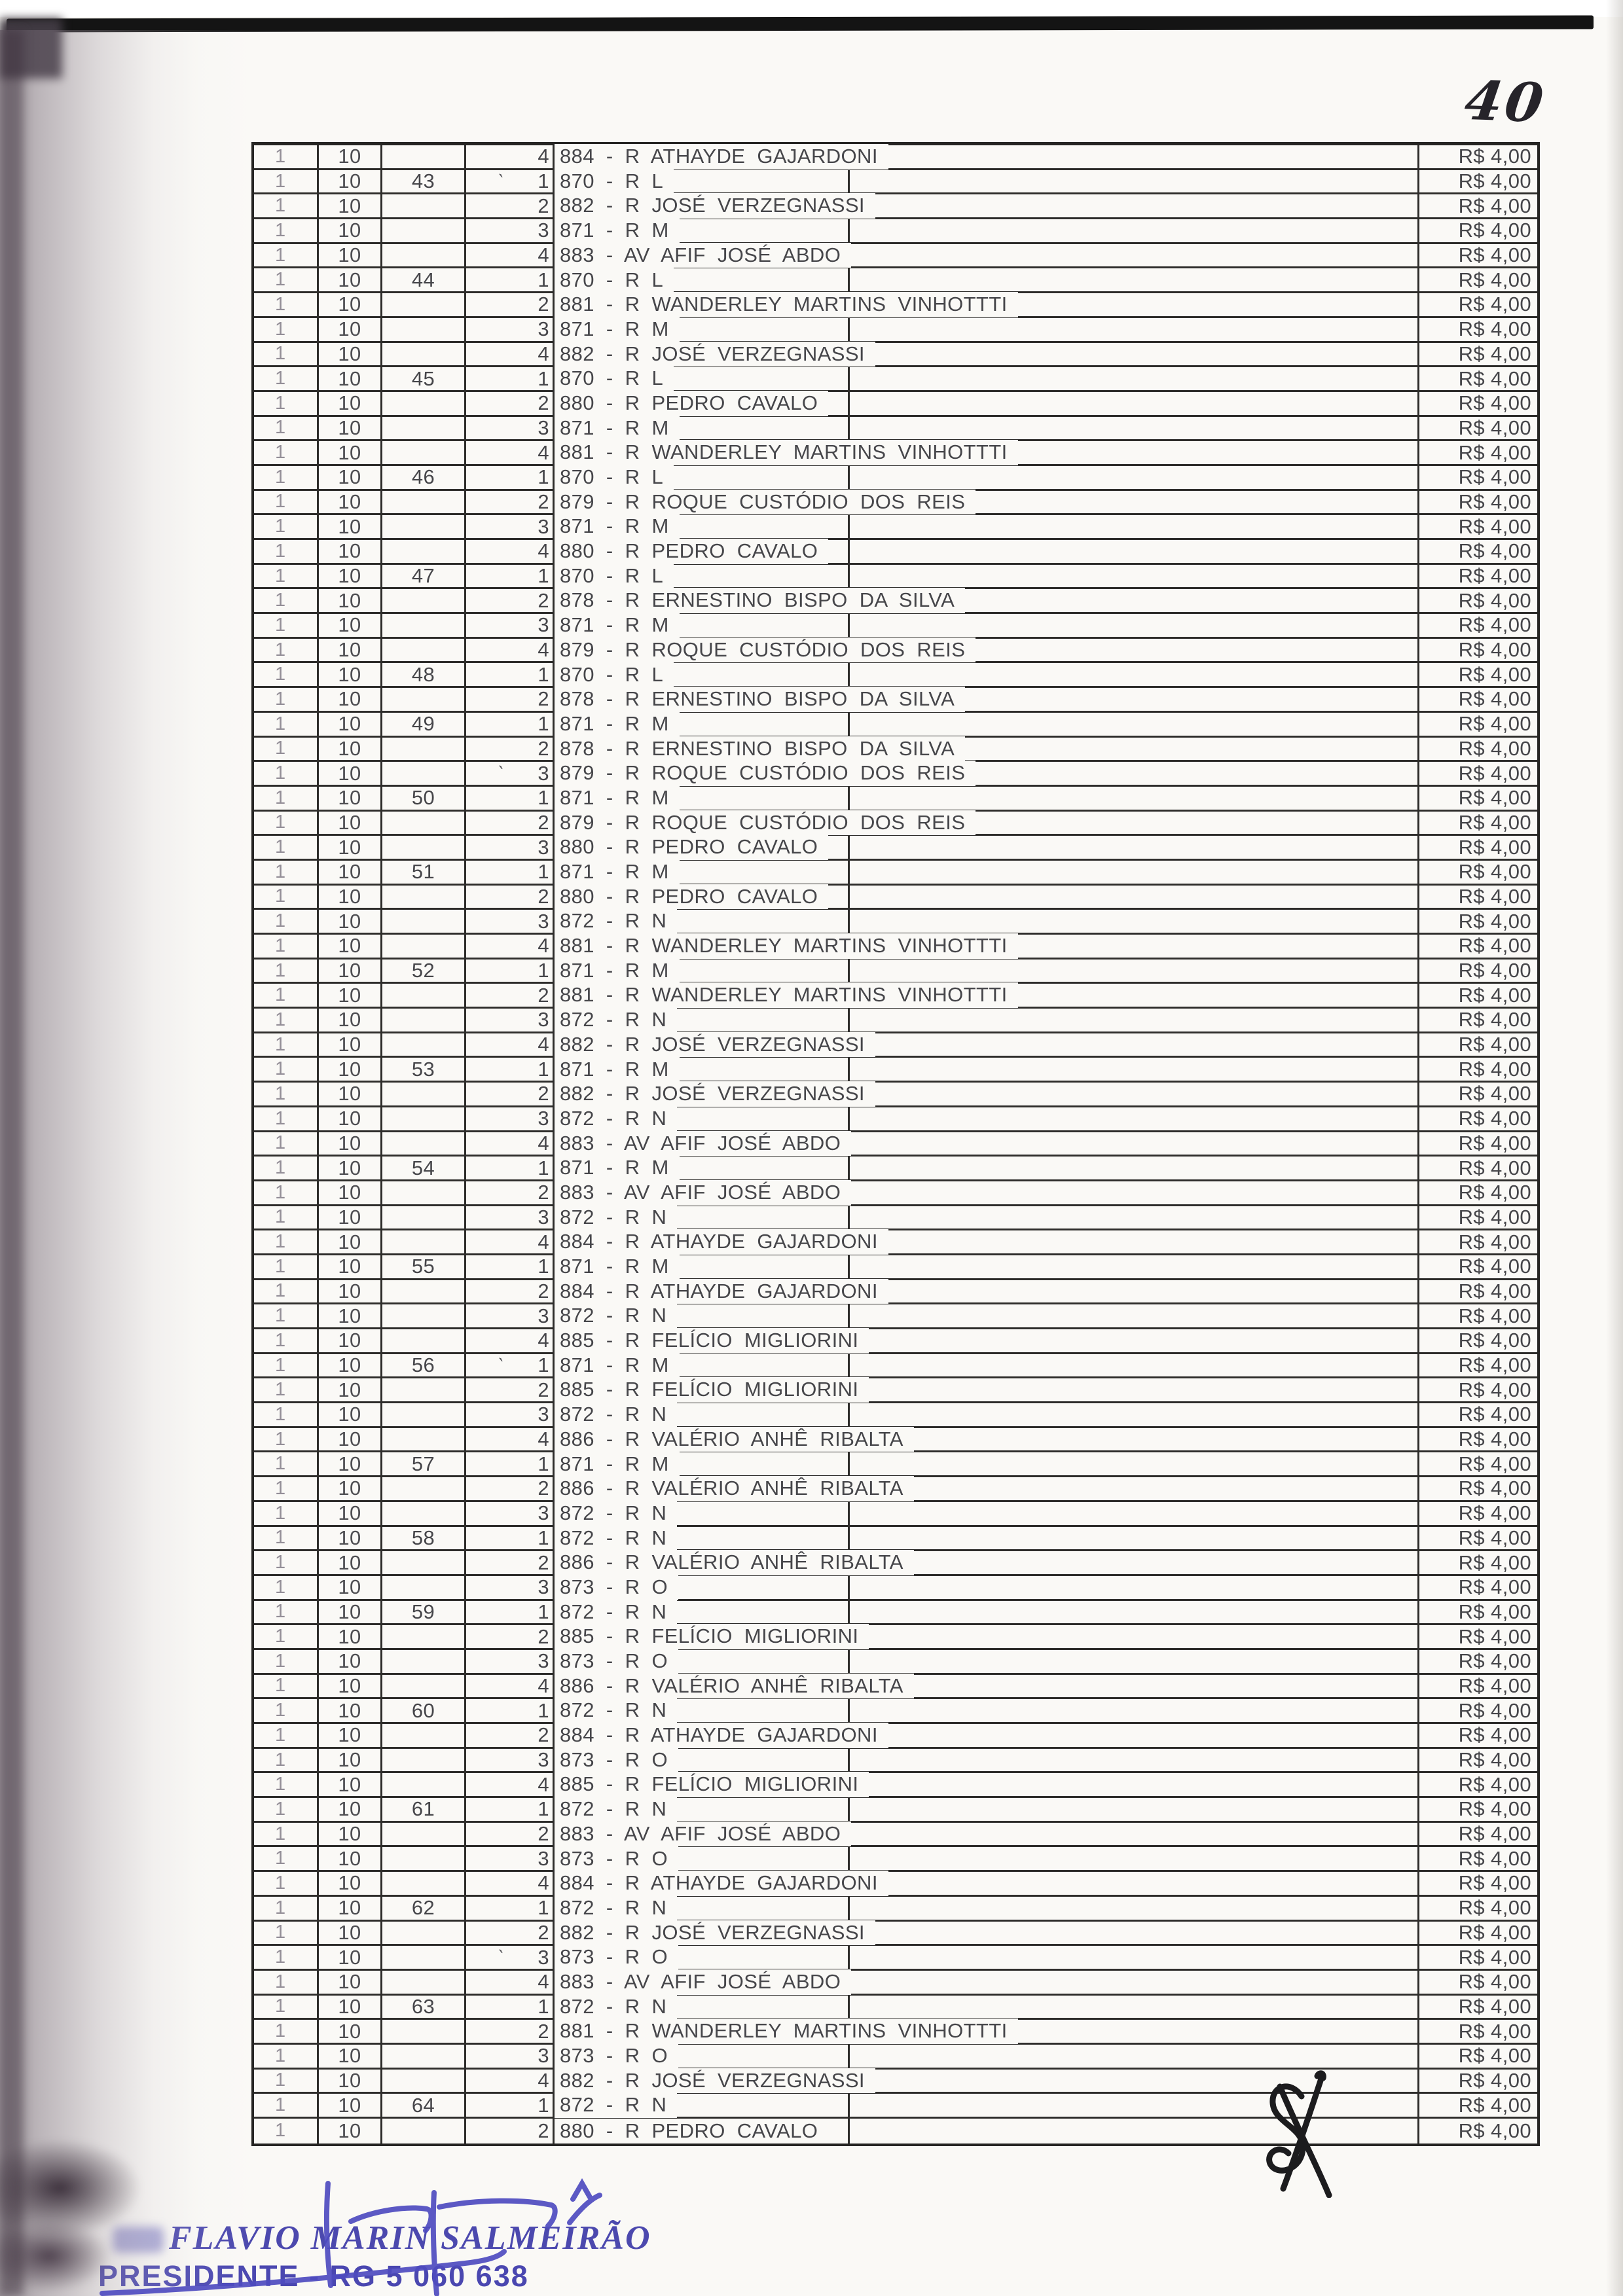 The width and height of the screenshot is (1623, 2296). What do you see at coordinates (424, 181) in the screenshot?
I see `group-number-cell: 43` at bounding box center [424, 181].